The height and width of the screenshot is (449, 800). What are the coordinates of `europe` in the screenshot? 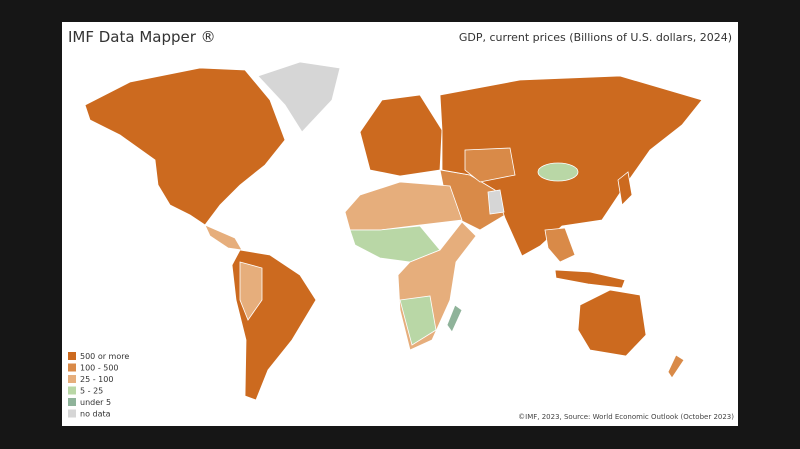 It's located at (401, 135).